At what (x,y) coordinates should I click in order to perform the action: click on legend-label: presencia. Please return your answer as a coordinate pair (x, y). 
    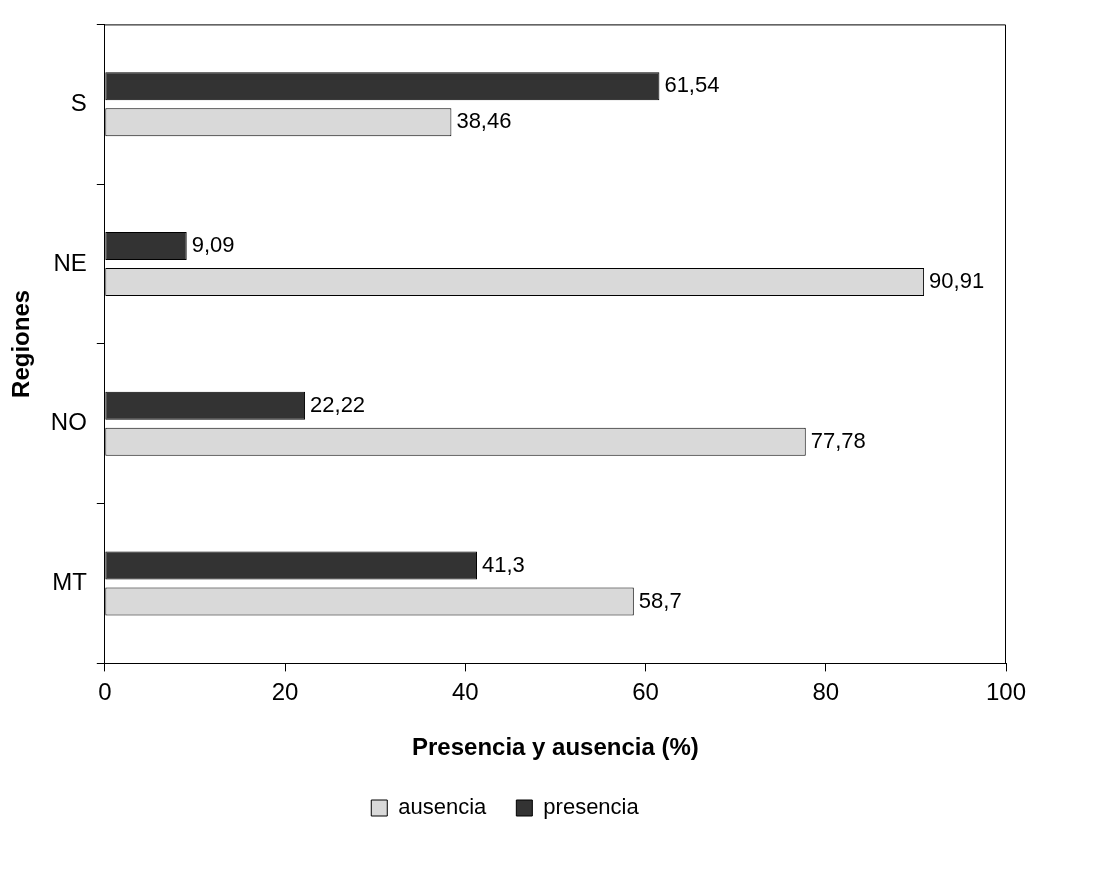
    Looking at the image, I should click on (591, 807).